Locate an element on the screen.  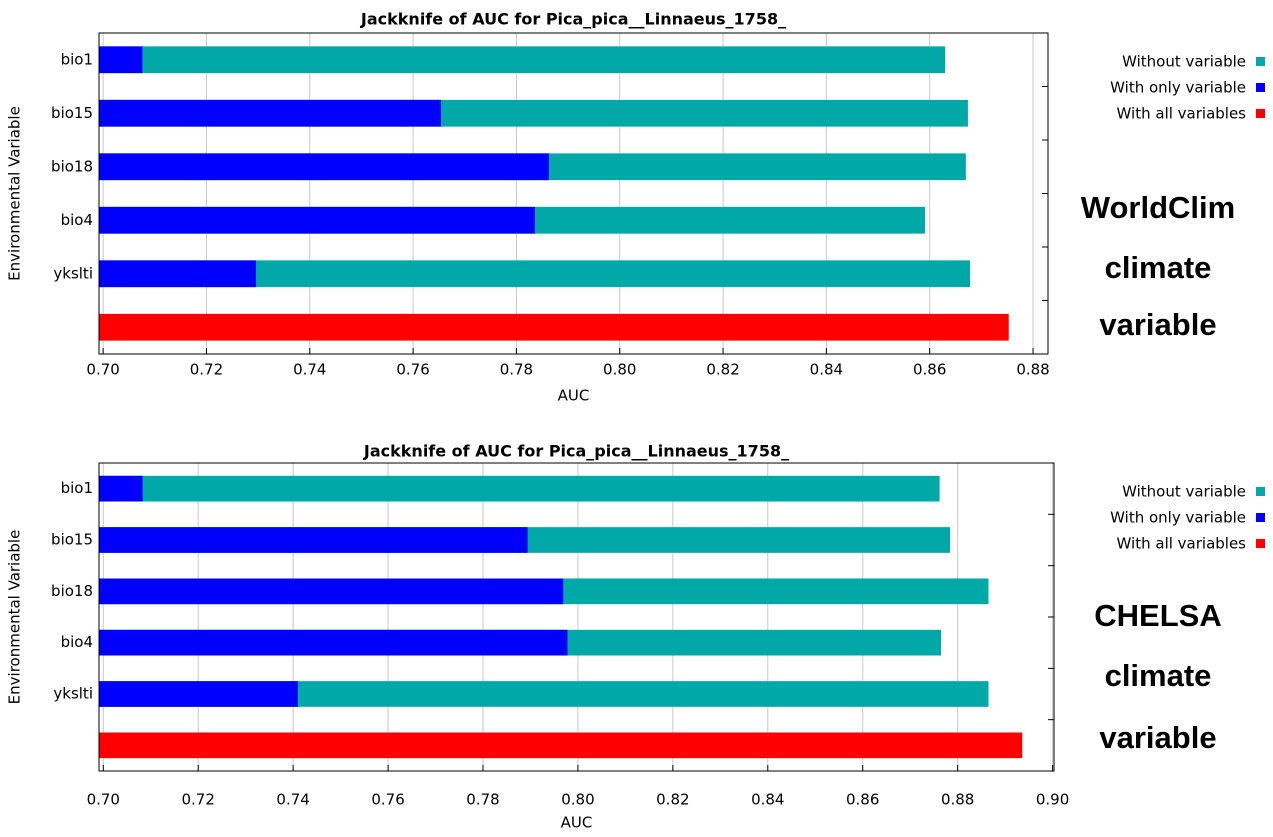
x-tick-label: 0.90 is located at coordinates (1052, 800).